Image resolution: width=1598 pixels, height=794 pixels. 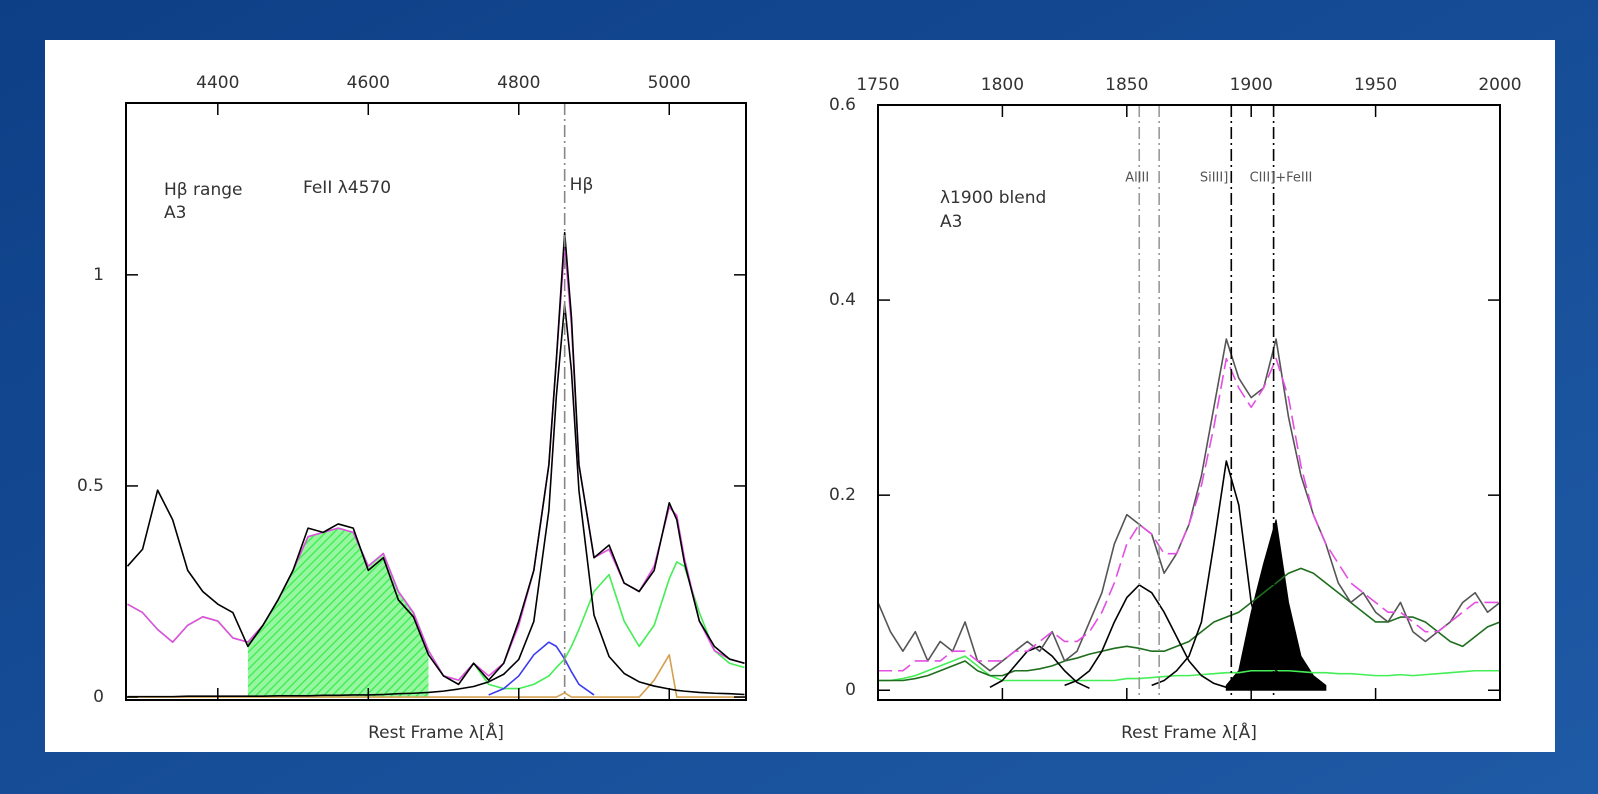 What do you see at coordinates (582, 185) in the screenshot?
I see `line-label: Hβ` at bounding box center [582, 185].